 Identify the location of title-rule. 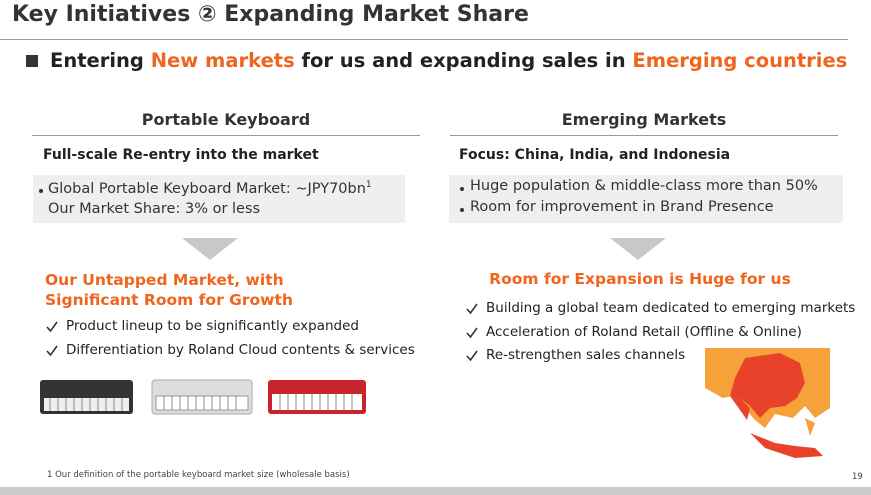
(424, 39).